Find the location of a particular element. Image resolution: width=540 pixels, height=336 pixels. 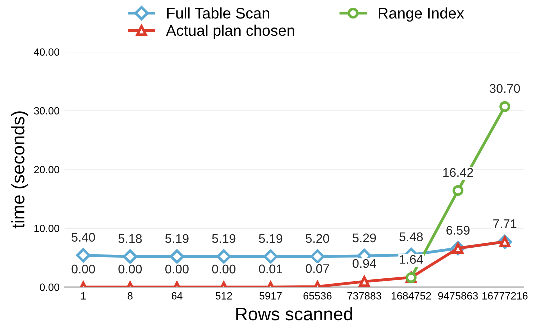

data-label: 5.29 is located at coordinates (364, 238).